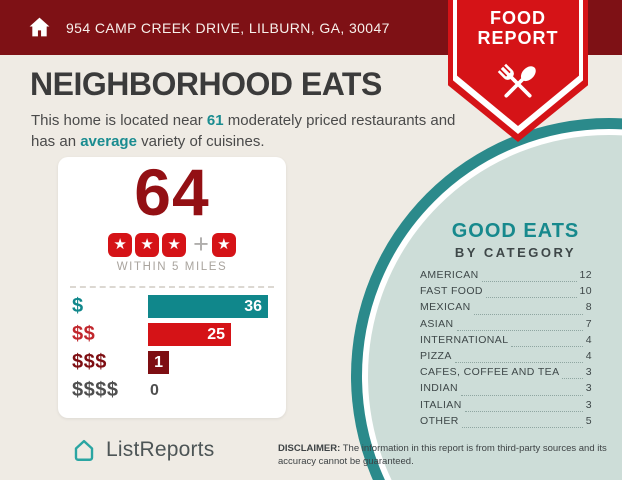 The height and width of the screenshot is (480, 622). I want to click on radius-label: WITHIN 5 MILES, so click(172, 267).